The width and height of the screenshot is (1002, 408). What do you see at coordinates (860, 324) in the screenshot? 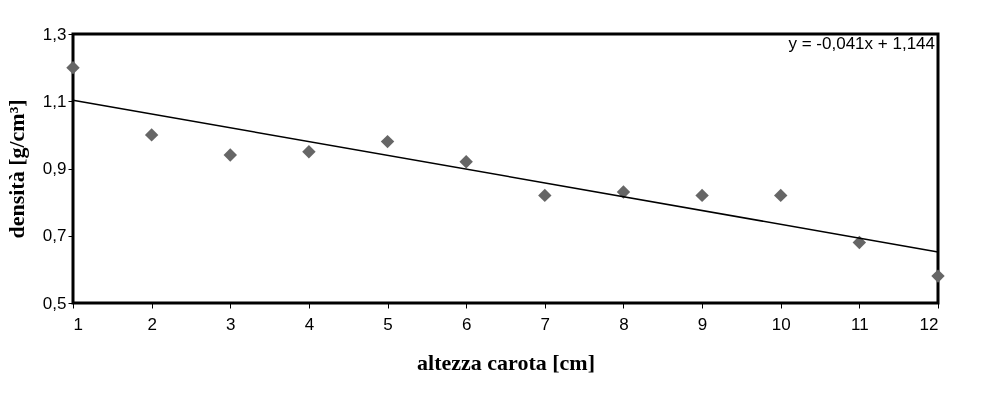
I see `x-tick-label: 11` at bounding box center [860, 324].